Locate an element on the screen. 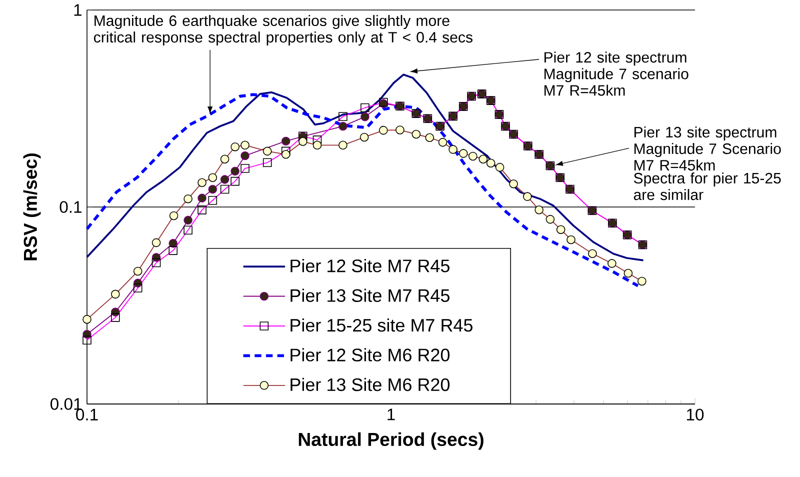  annotation: Pier 12 site spectrum Magnitude 7 scenario M7 R=45km is located at coordinates (616, 74).